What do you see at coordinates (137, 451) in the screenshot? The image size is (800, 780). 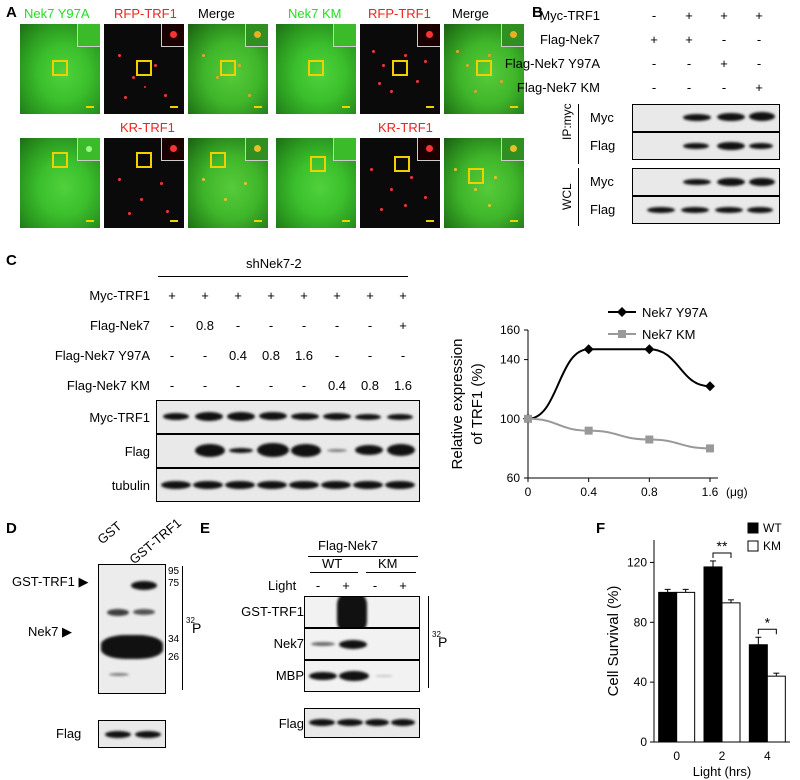 I see `c-blot-flag: Flag` at bounding box center [137, 451].